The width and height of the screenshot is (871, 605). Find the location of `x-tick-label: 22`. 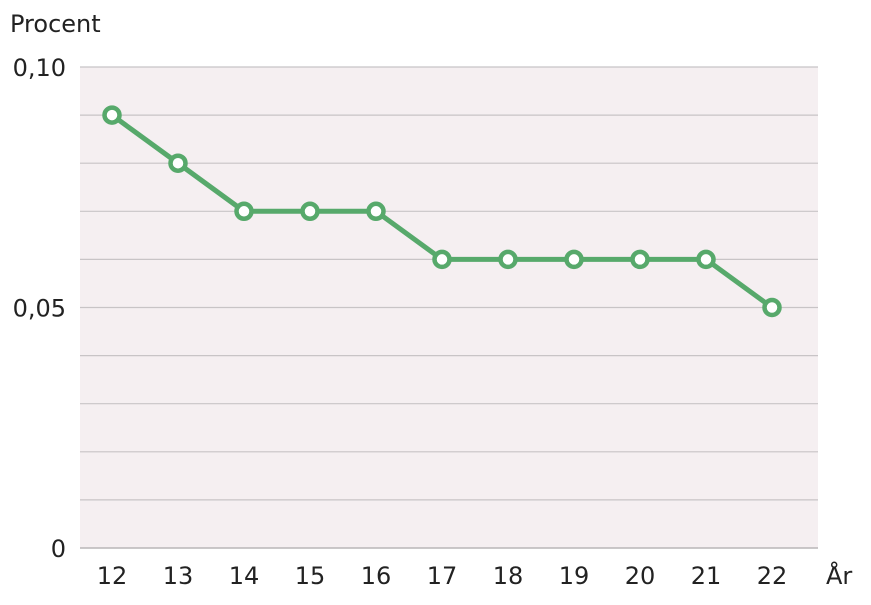

x-tick-label: 22 is located at coordinates (772, 576).